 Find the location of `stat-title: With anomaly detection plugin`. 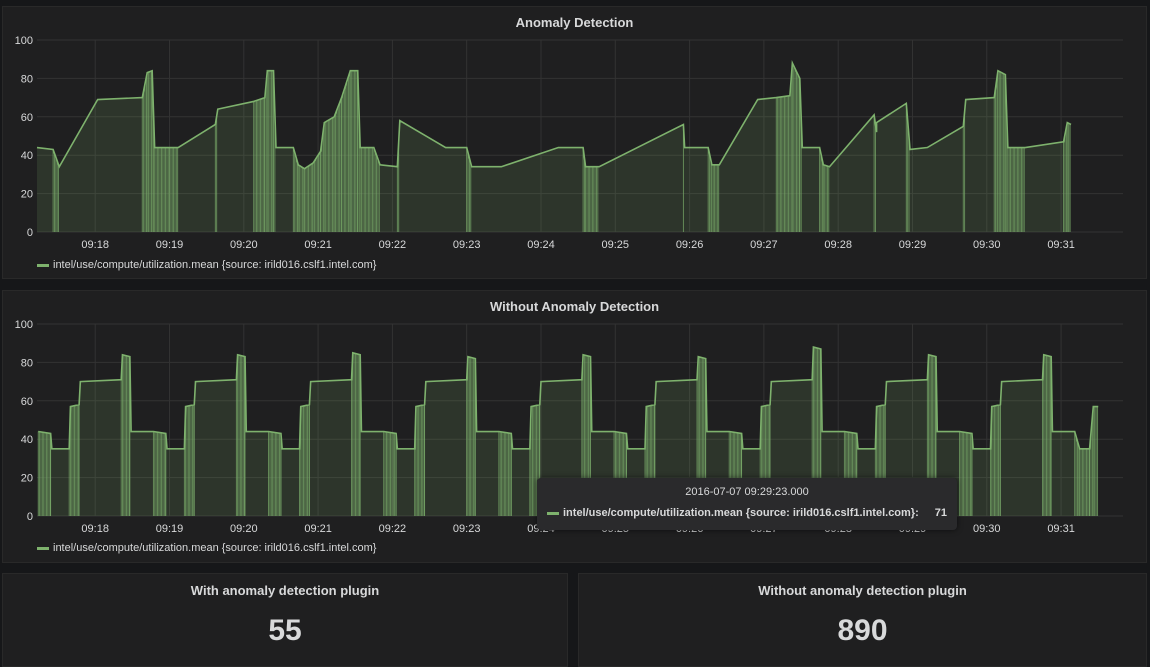

stat-title: With anomaly detection plugin is located at coordinates (285, 590).